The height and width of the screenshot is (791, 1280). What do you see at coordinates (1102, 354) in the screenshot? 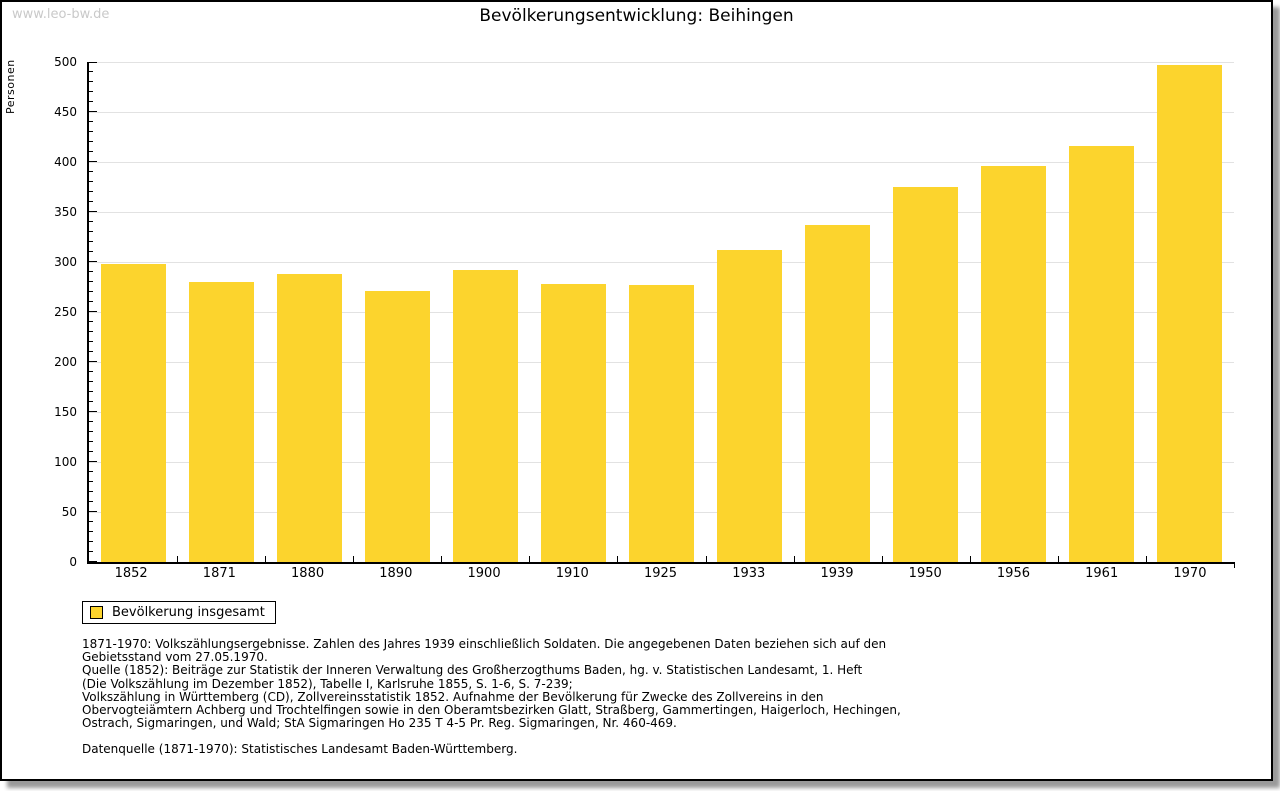
I see `bar-1961` at bounding box center [1102, 354].